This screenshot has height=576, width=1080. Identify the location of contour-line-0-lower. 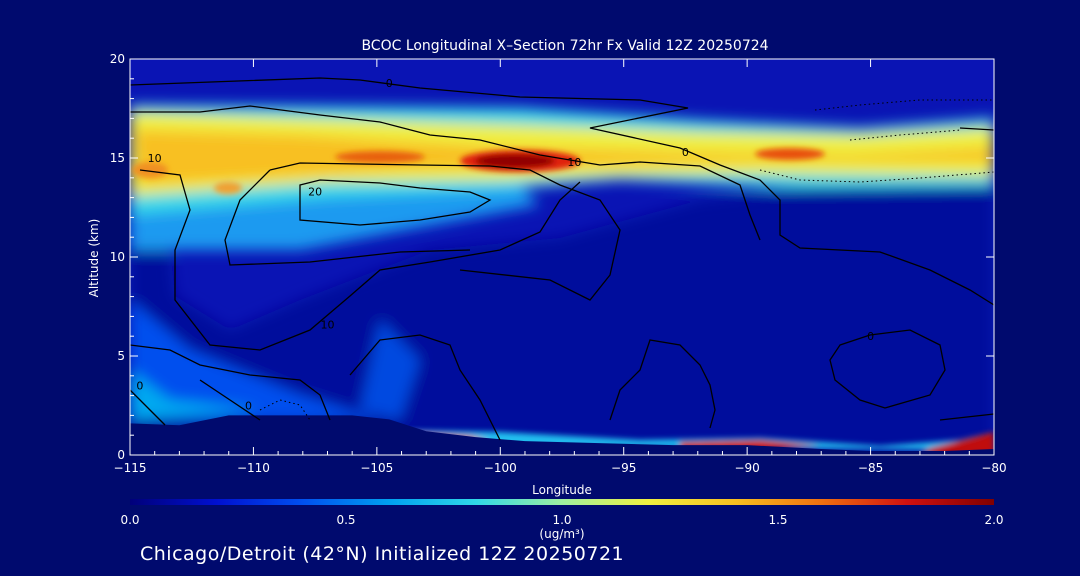
(230, 382).